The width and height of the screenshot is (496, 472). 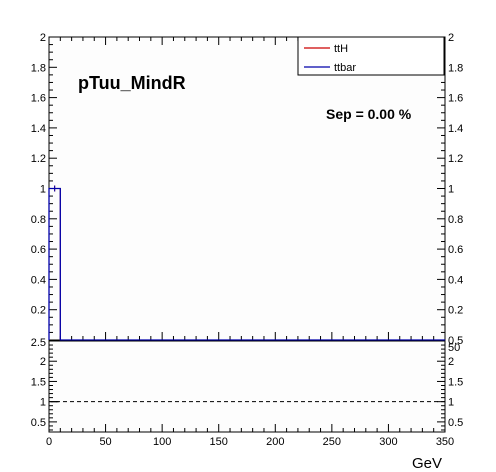 What do you see at coordinates (38, 159) in the screenshot?
I see `main-ytick-label: 1.2` at bounding box center [38, 159].